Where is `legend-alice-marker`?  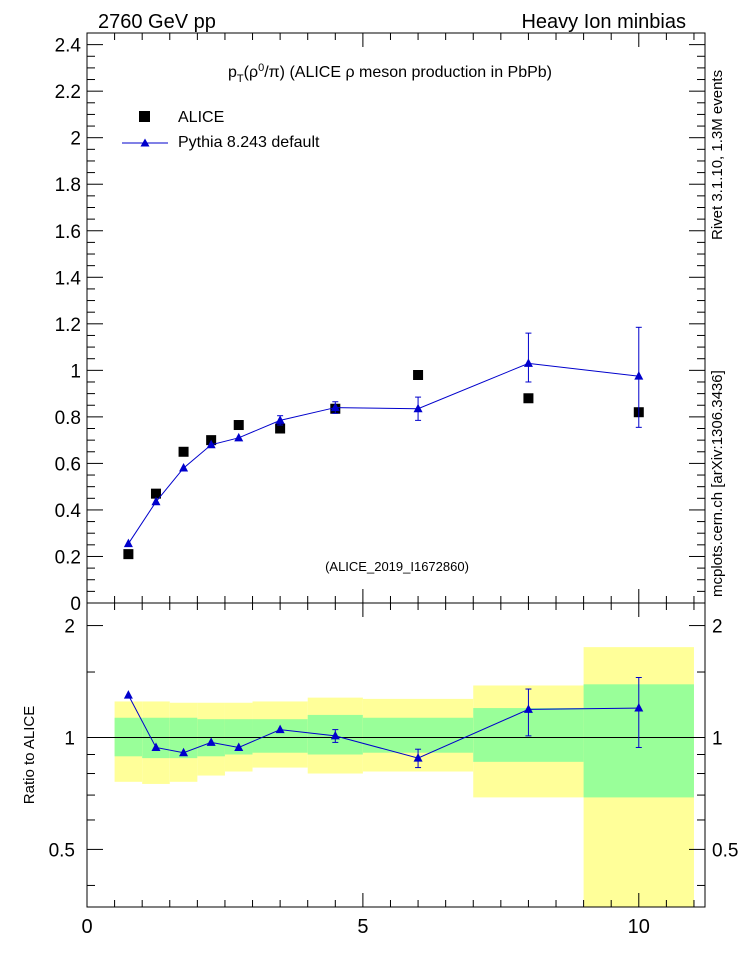
legend-alice-marker is located at coordinates (144, 116).